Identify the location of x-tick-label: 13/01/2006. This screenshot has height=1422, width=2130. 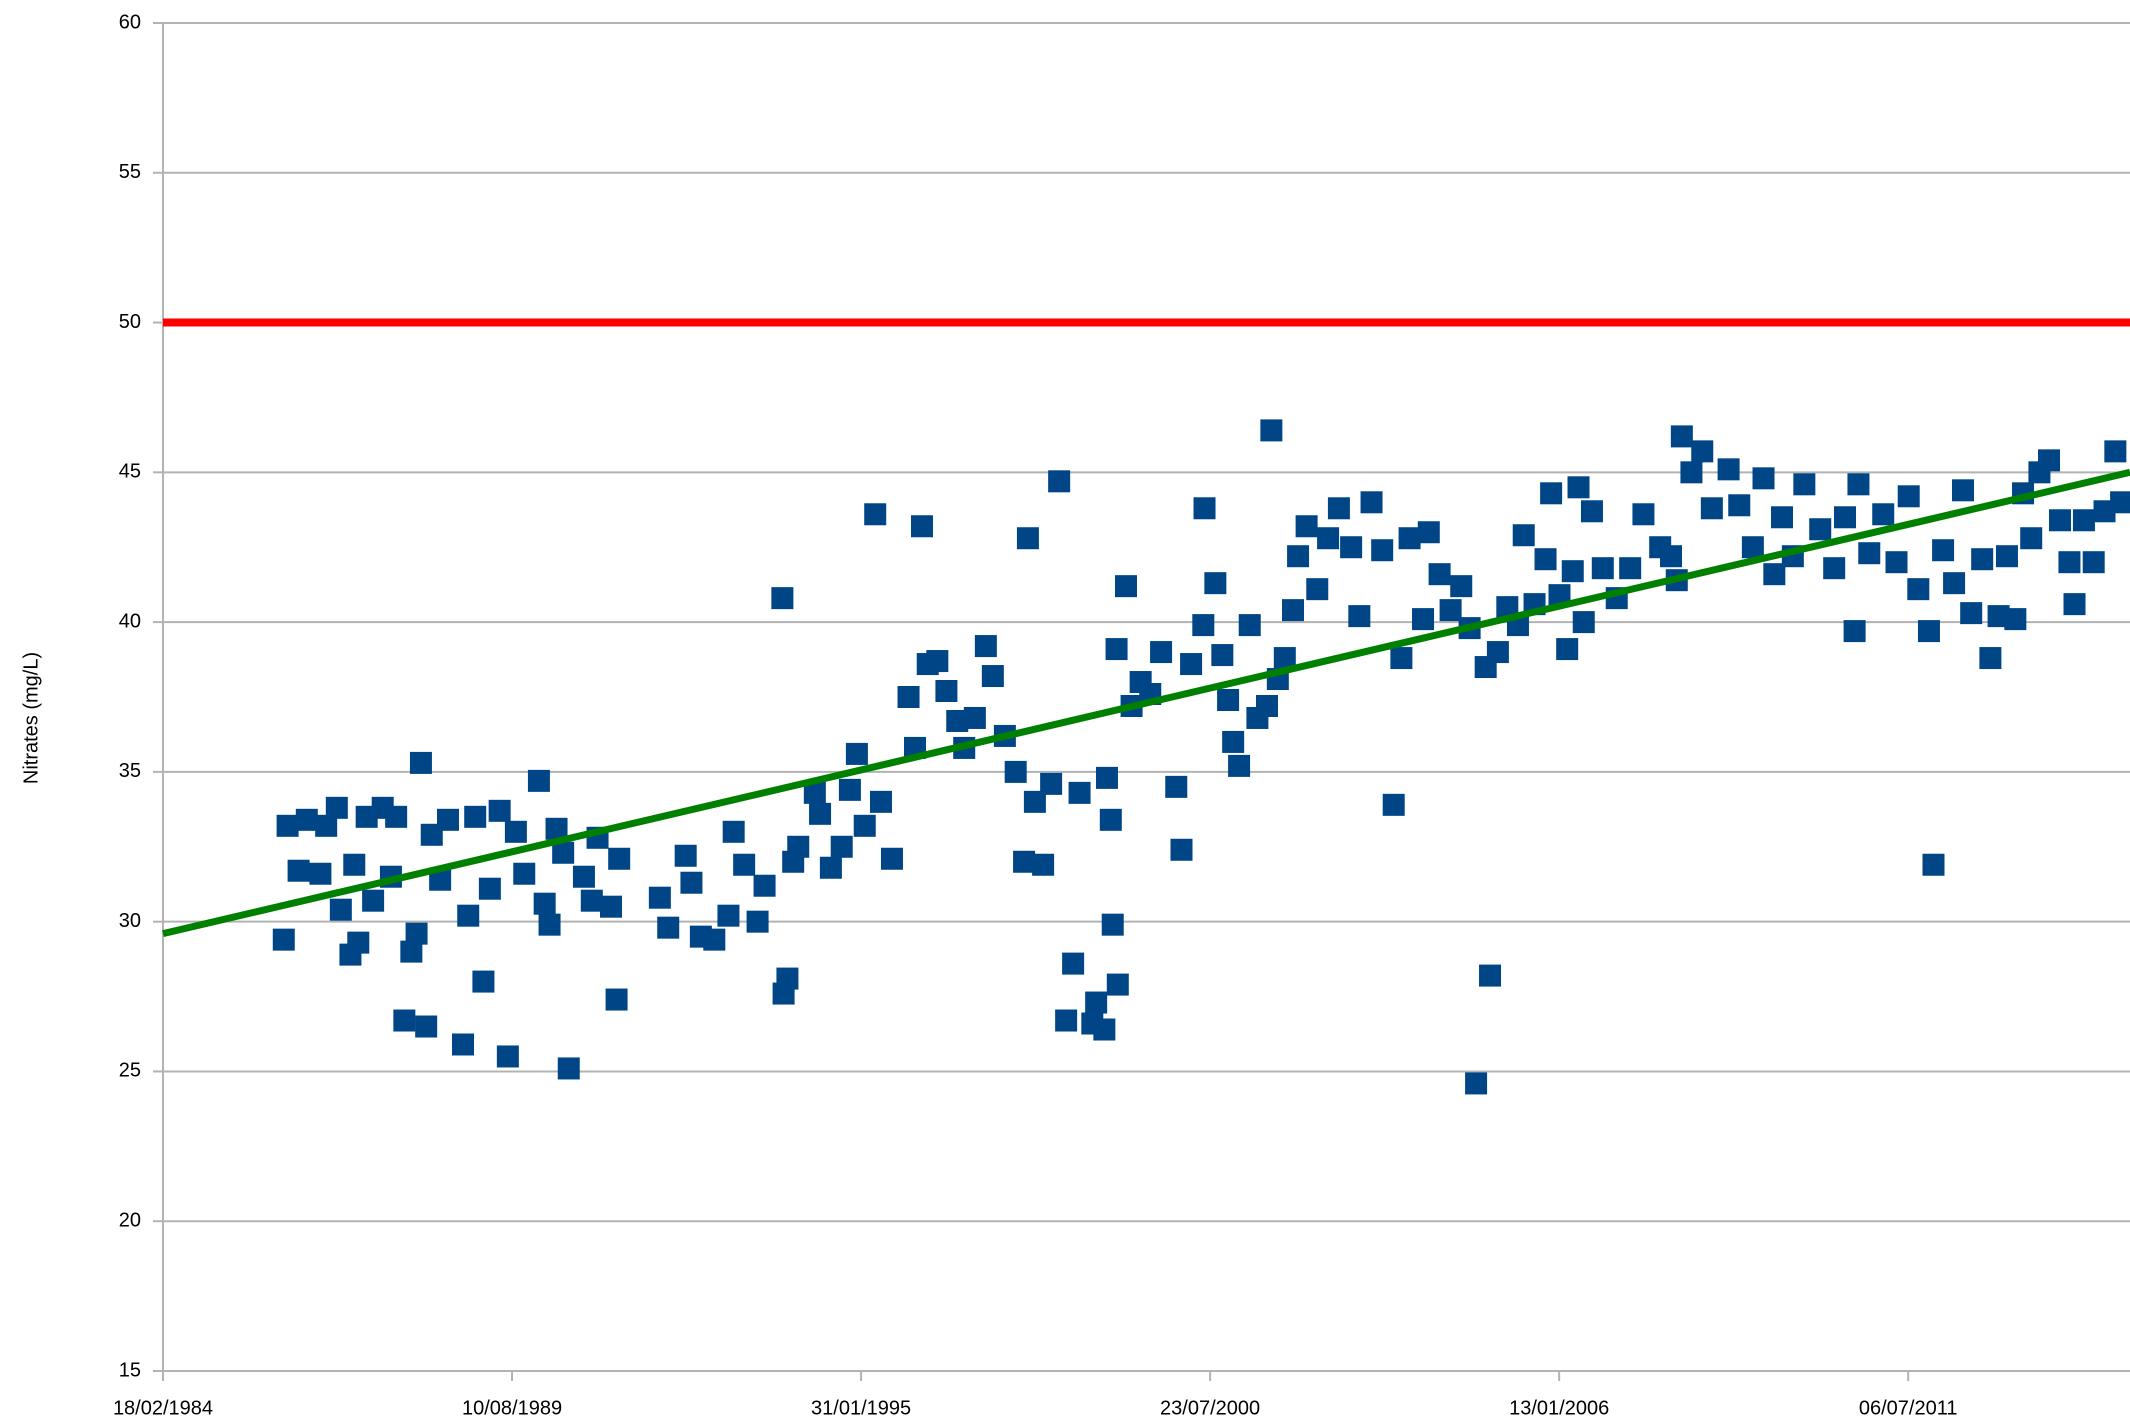
(1559, 1408).